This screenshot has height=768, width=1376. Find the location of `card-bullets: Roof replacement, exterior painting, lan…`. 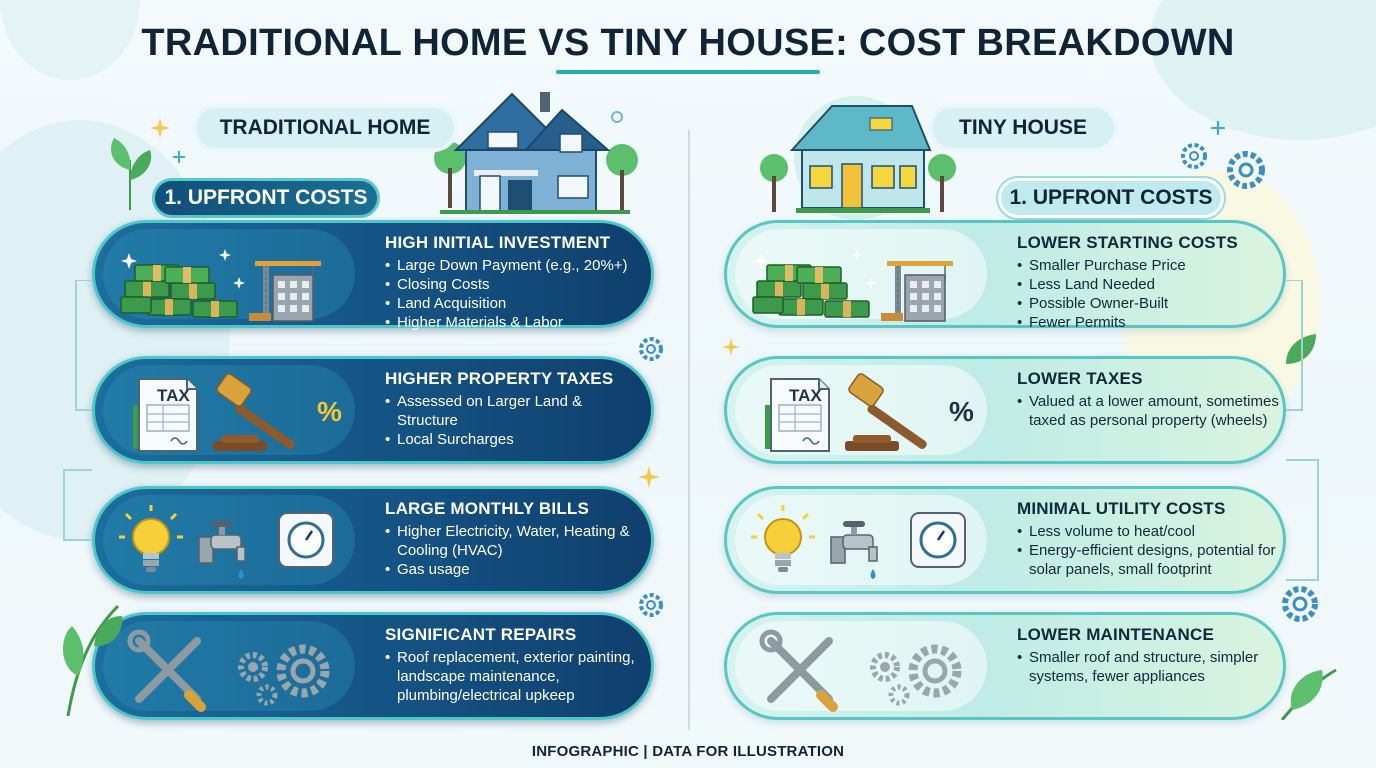

card-bullets: Roof replacement, exterior painting, lan… is located at coordinates (516, 676).